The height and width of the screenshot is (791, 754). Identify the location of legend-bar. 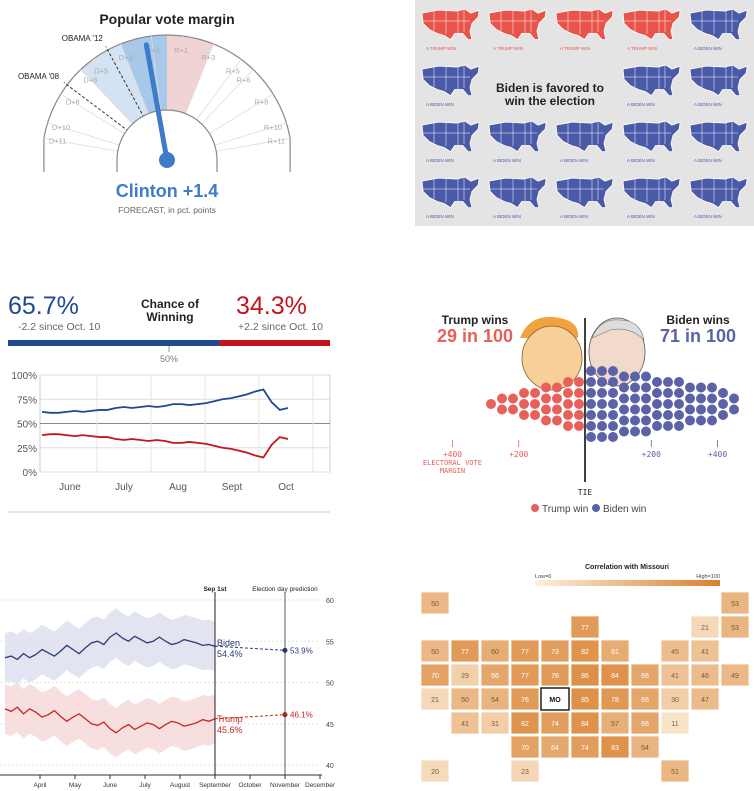
(627, 583).